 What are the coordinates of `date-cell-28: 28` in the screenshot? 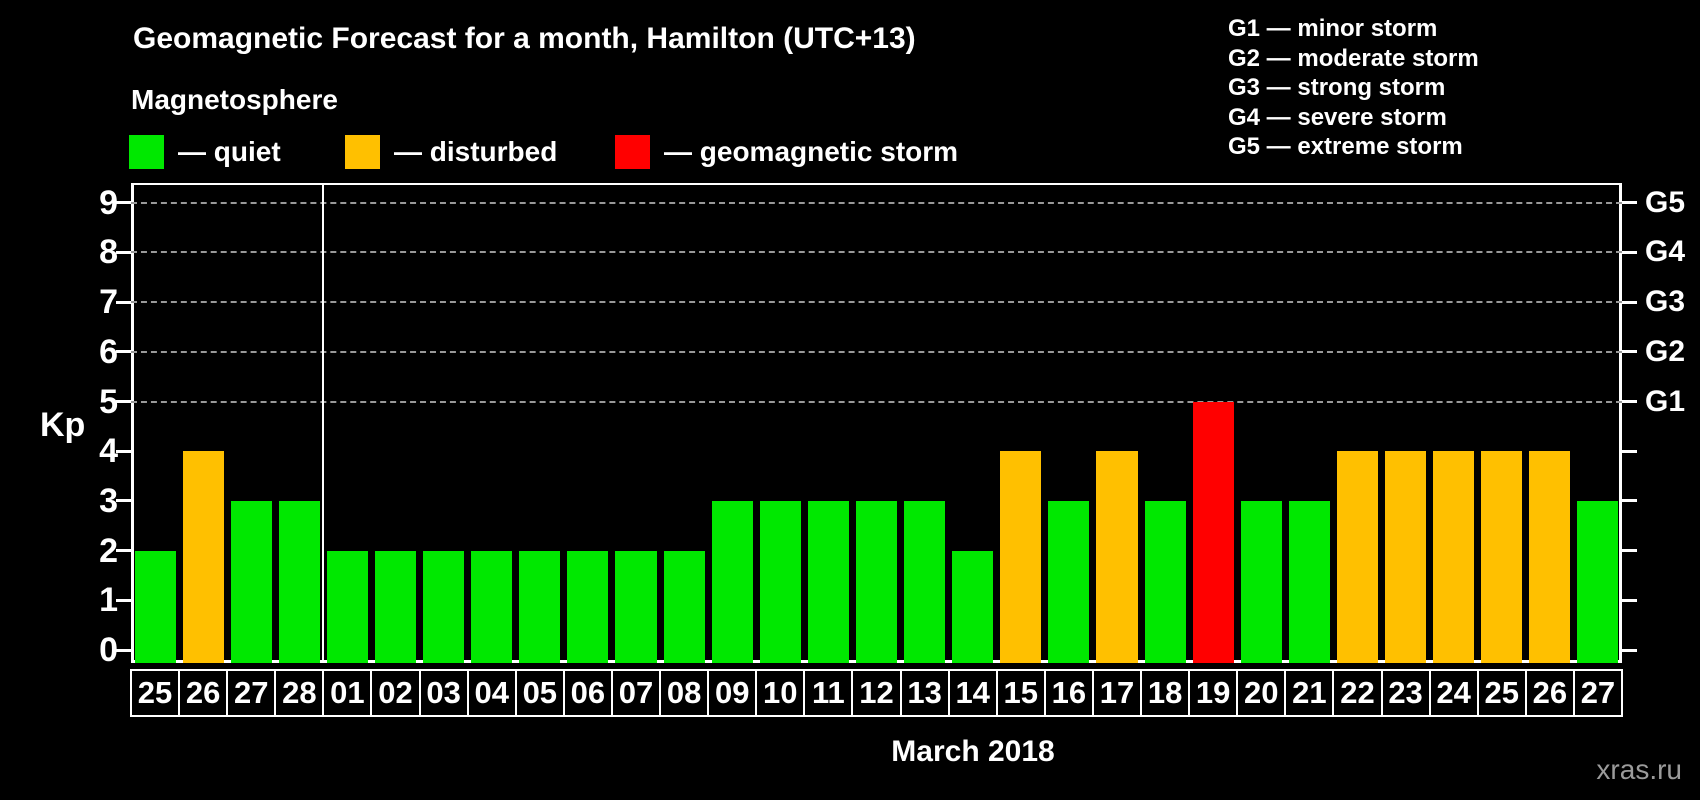 It's located at (299, 693).